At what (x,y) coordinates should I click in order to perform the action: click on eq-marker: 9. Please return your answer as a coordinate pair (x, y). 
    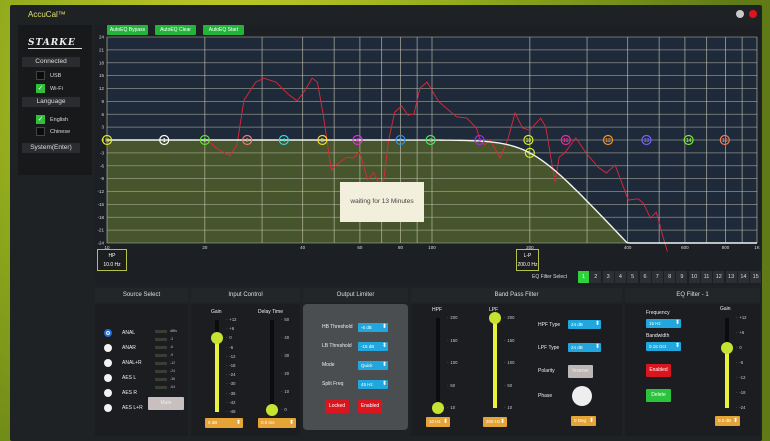
    Looking at the image, I should click on (479, 140).